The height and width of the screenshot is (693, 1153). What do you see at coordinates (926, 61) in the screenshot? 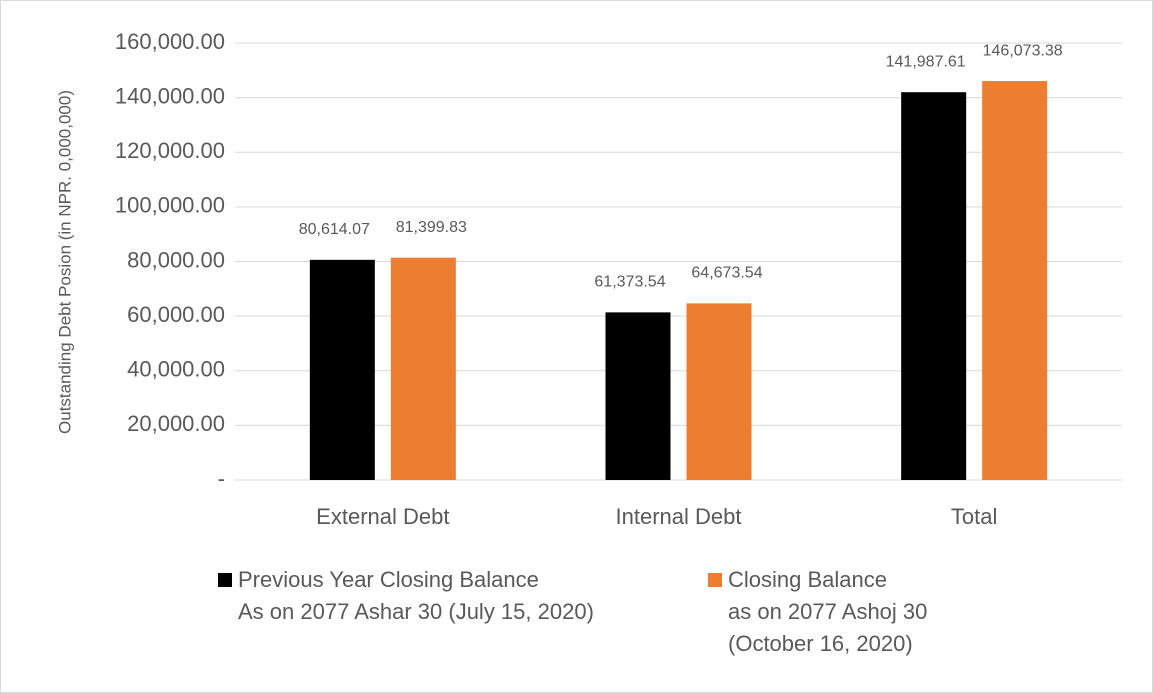
I see `data-label: 141,987.61` at bounding box center [926, 61].